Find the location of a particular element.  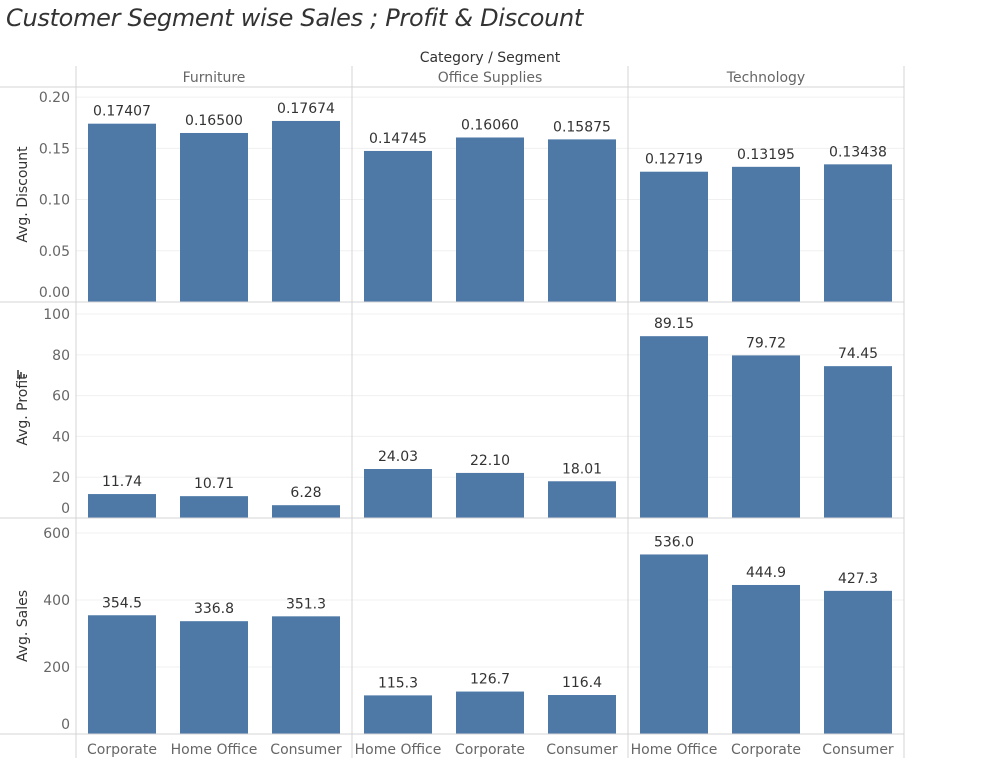

data-label: 427.3 is located at coordinates (858, 579).